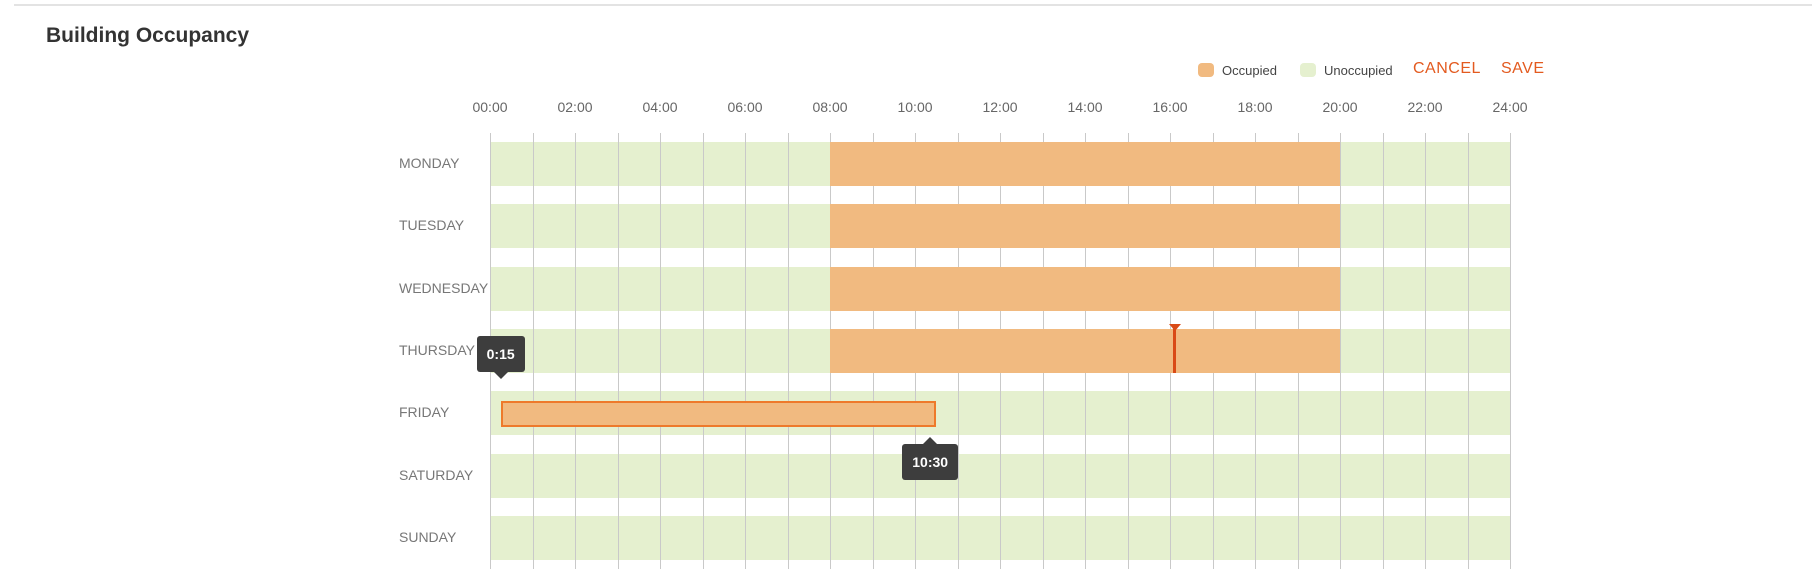  I want to click on day-label: MONDAY, so click(429, 163).